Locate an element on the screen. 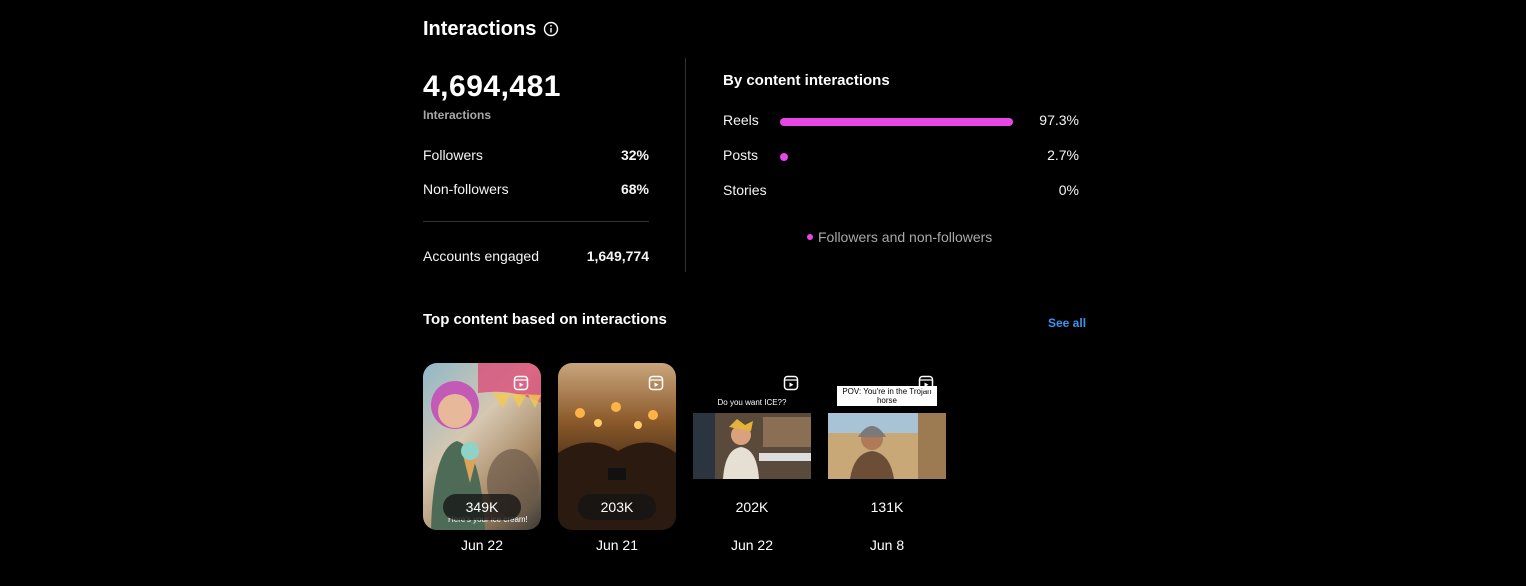 The image size is (1526, 586). interaction-count: 203K is located at coordinates (617, 507).